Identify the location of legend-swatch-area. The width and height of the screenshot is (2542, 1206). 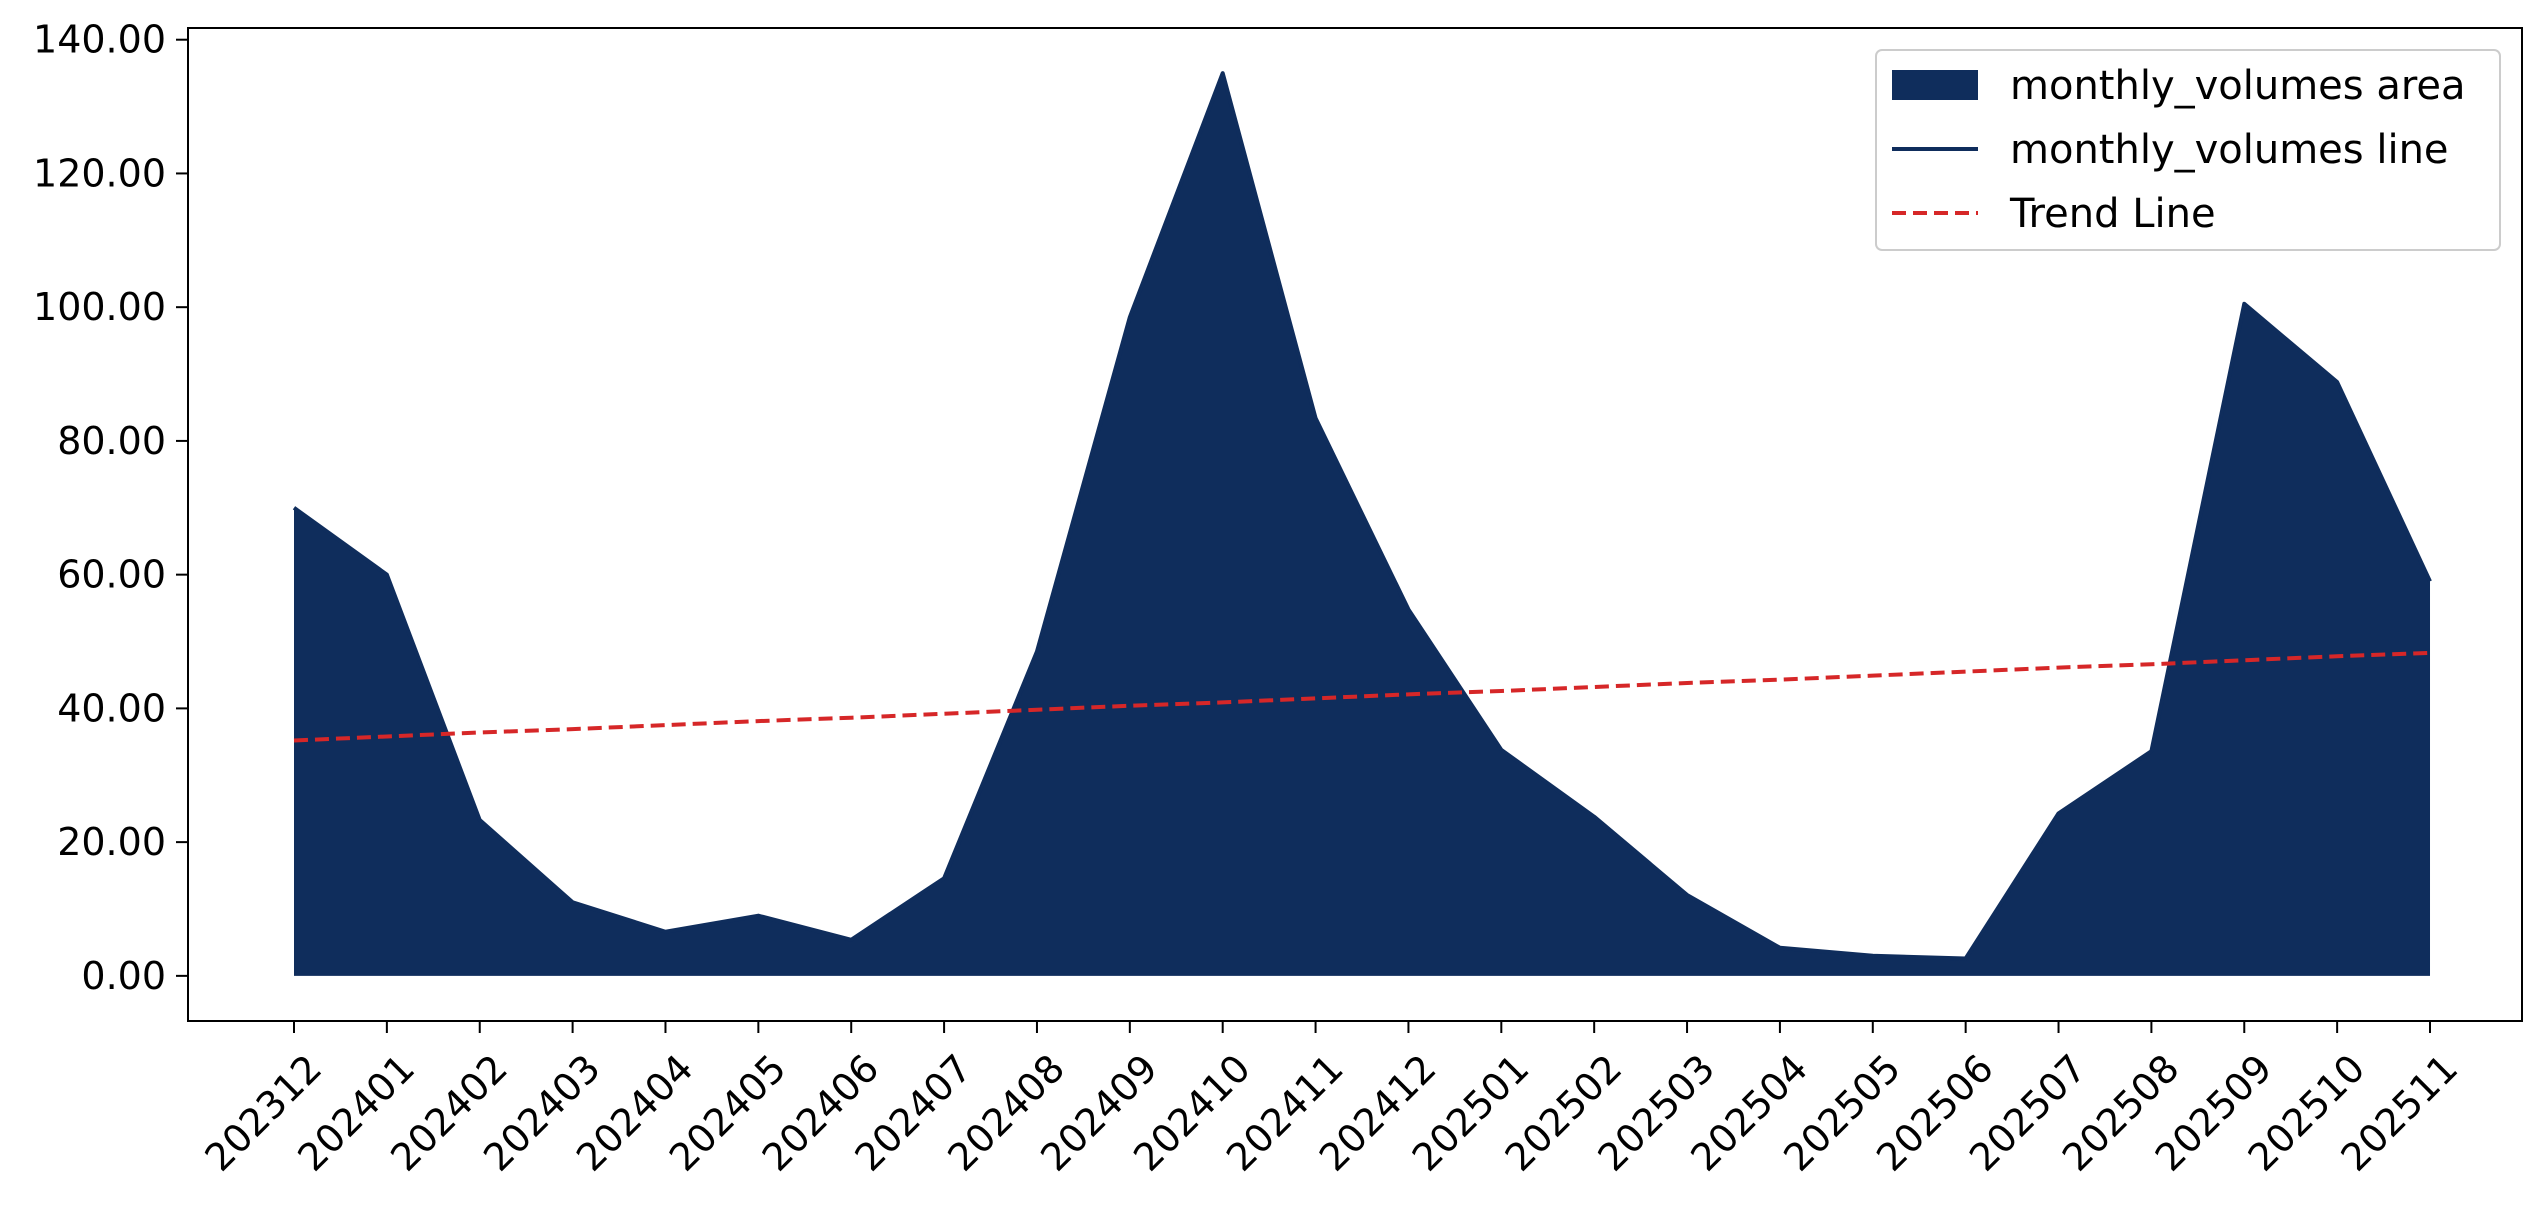
(1935, 85).